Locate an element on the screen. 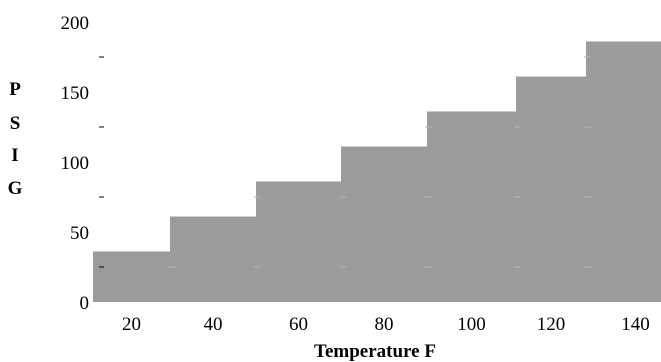 The image size is (661, 362). x-tick-label: 100 is located at coordinates (471, 324).